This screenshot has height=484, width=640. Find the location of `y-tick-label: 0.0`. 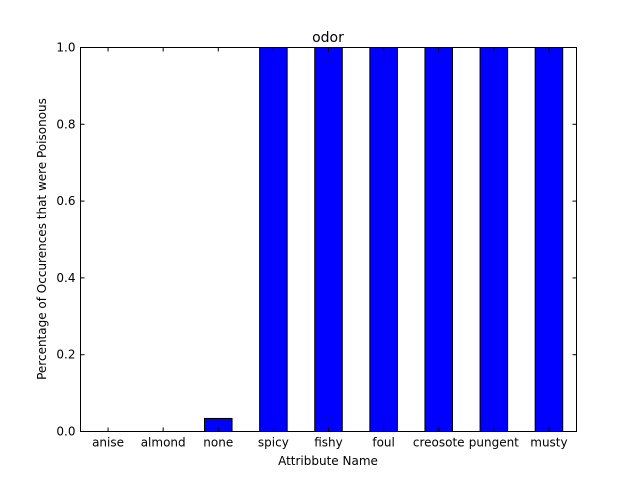

y-tick-label: 0.0 is located at coordinates (65, 432).